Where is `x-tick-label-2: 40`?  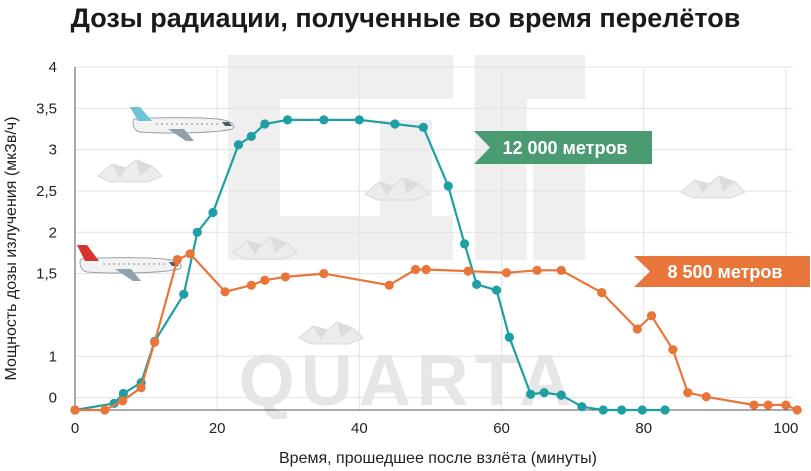
x-tick-label-2: 40 is located at coordinates (359, 428).